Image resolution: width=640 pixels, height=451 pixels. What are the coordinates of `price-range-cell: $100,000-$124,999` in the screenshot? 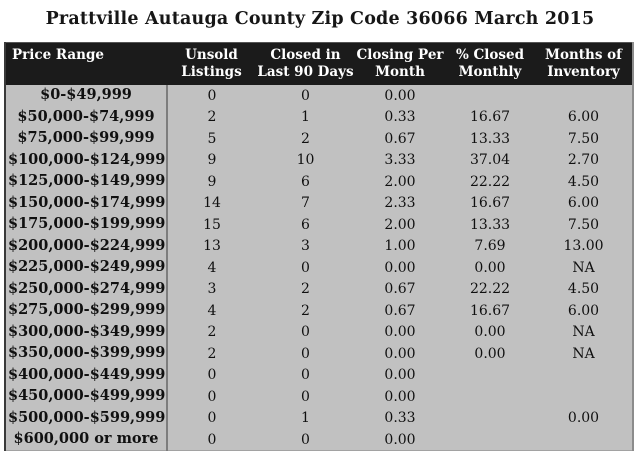 It's located at (86, 160).